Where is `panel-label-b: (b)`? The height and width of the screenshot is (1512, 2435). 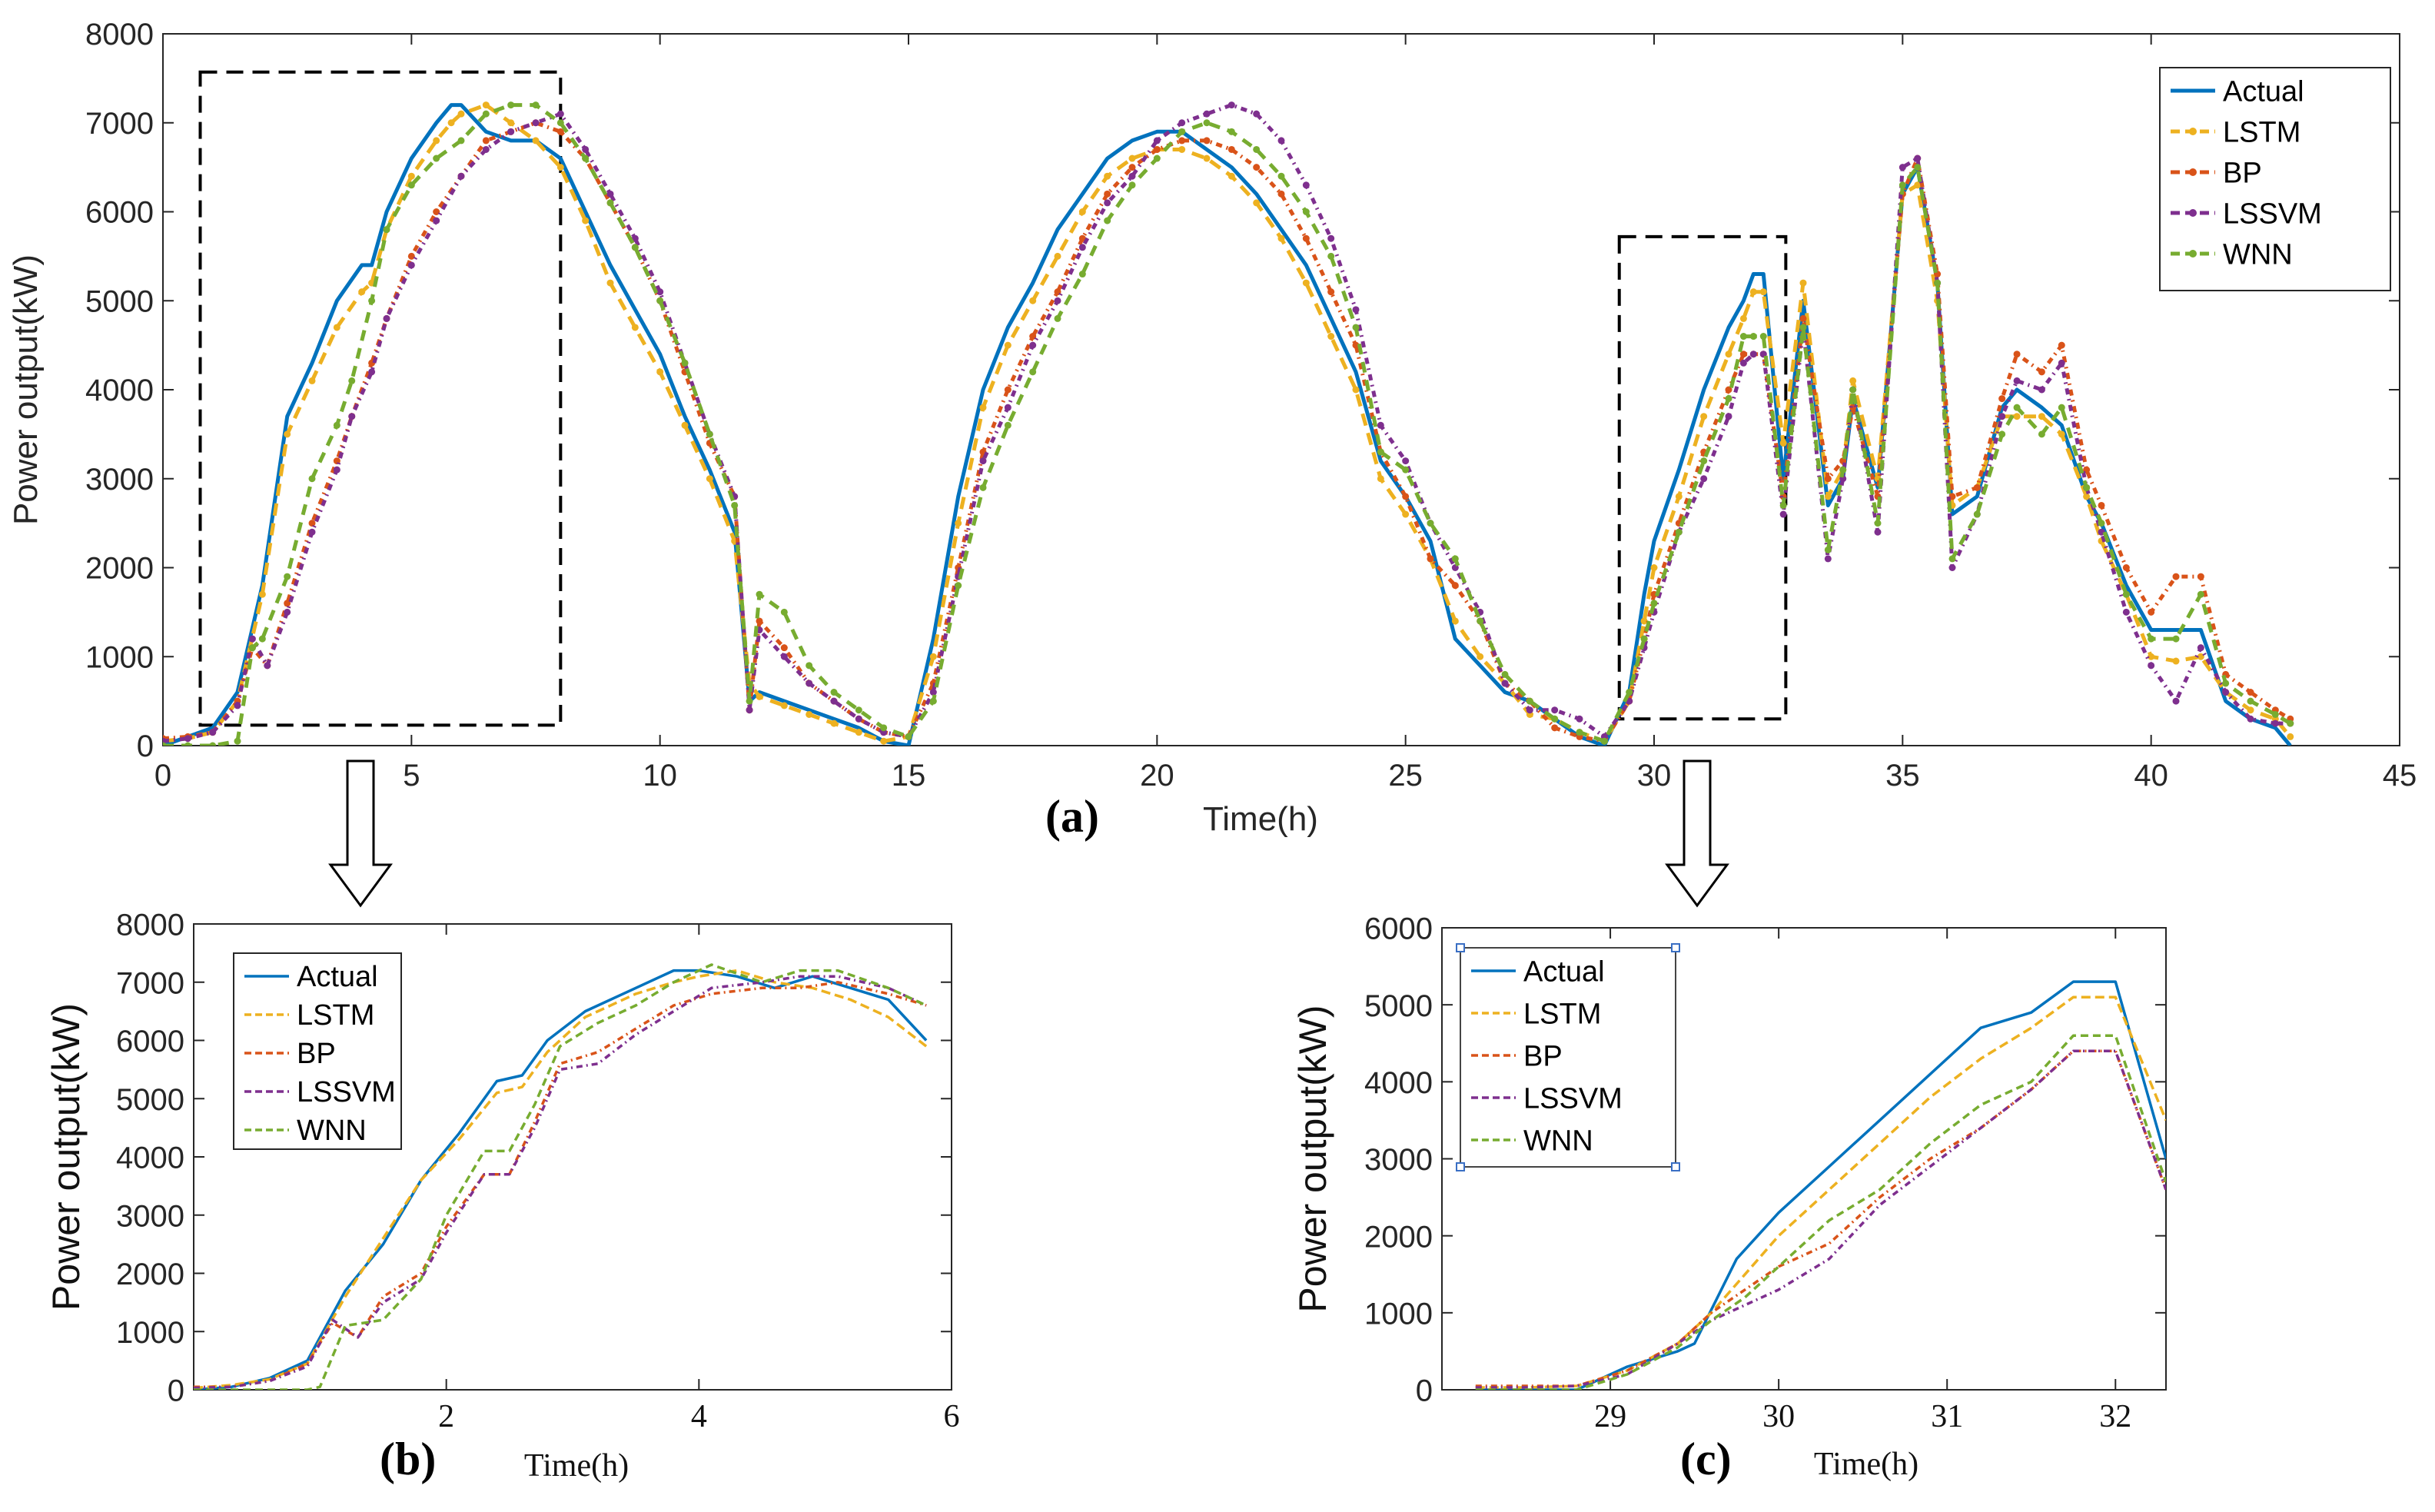
panel-label-b: (b) is located at coordinates (408, 1459).